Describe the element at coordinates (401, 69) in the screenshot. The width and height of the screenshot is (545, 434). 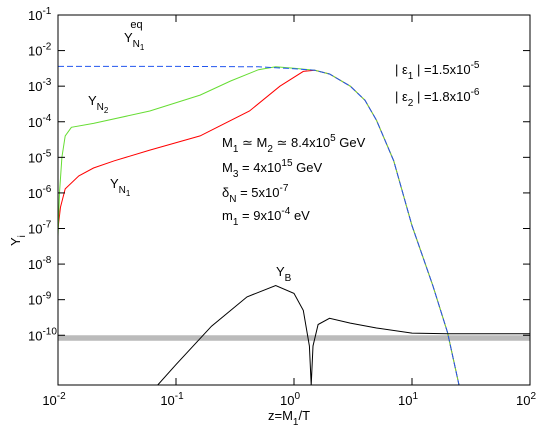
I see `annotation-part: | ε` at that location.